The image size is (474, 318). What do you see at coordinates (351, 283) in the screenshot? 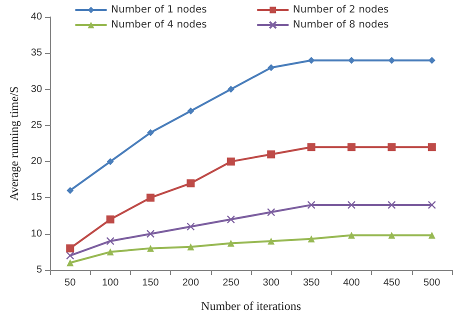
I see `x-tick-label: 400` at bounding box center [351, 283].